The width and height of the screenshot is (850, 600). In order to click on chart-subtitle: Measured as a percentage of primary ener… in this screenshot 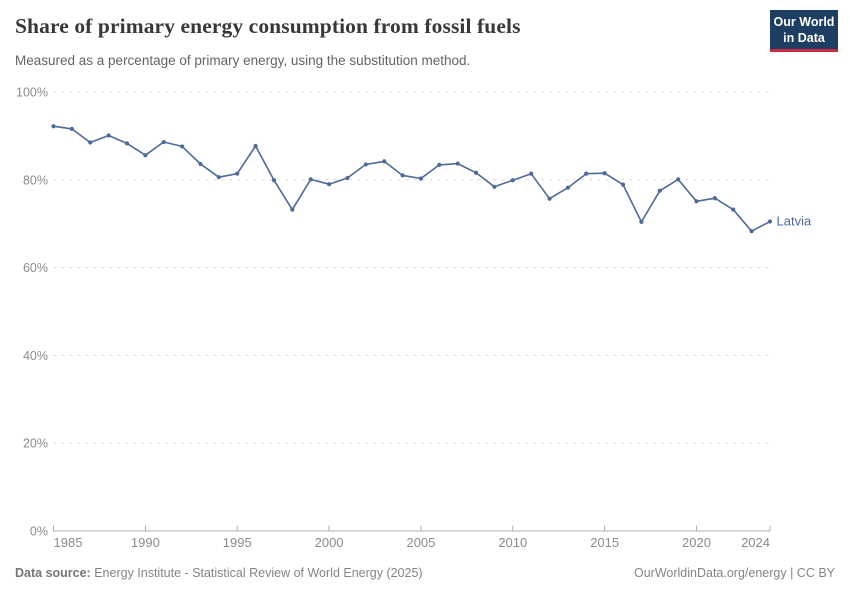, I will do `click(243, 60)`.